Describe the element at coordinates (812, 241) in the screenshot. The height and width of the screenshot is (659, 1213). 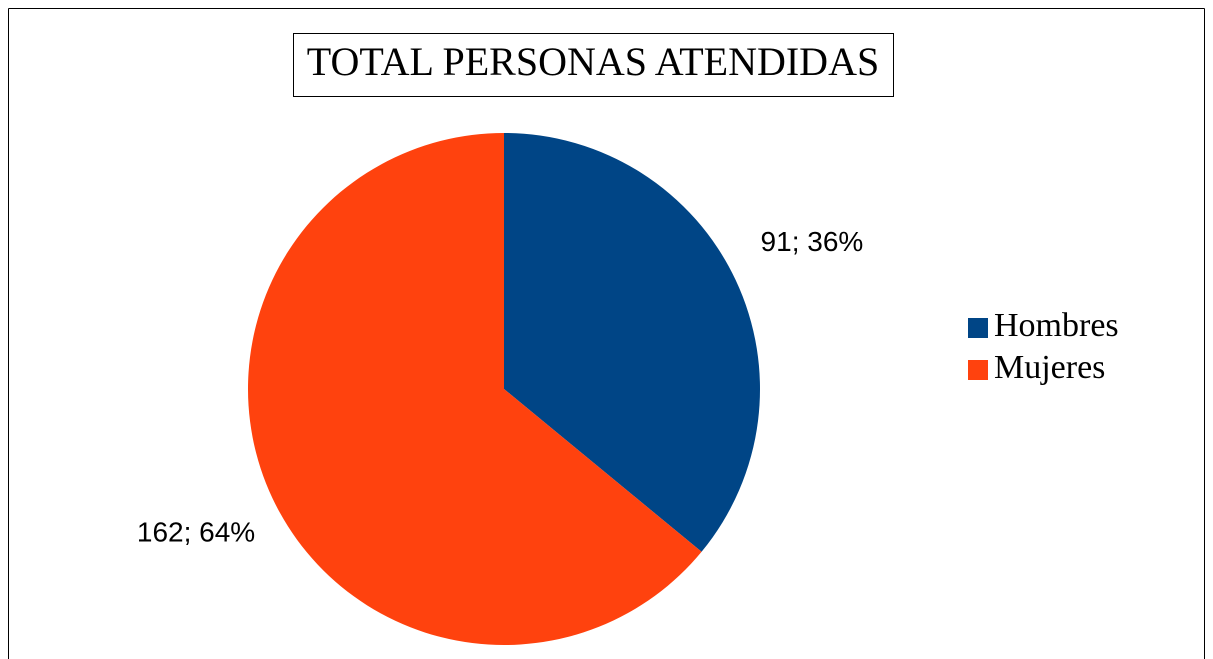
I see `data-label: 91; 36%` at that location.